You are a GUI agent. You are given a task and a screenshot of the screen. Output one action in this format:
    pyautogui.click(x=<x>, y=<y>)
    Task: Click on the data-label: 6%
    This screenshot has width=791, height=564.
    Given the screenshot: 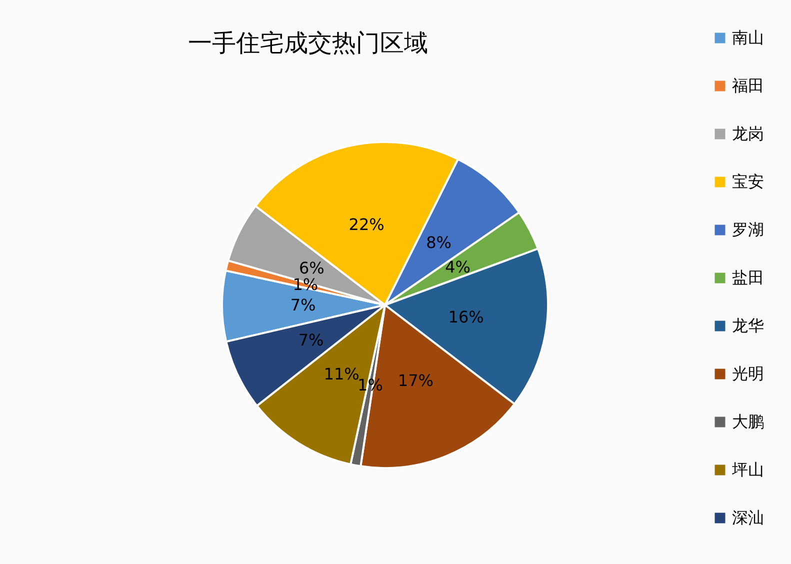 What is the action you would take?
    pyautogui.click(x=311, y=268)
    